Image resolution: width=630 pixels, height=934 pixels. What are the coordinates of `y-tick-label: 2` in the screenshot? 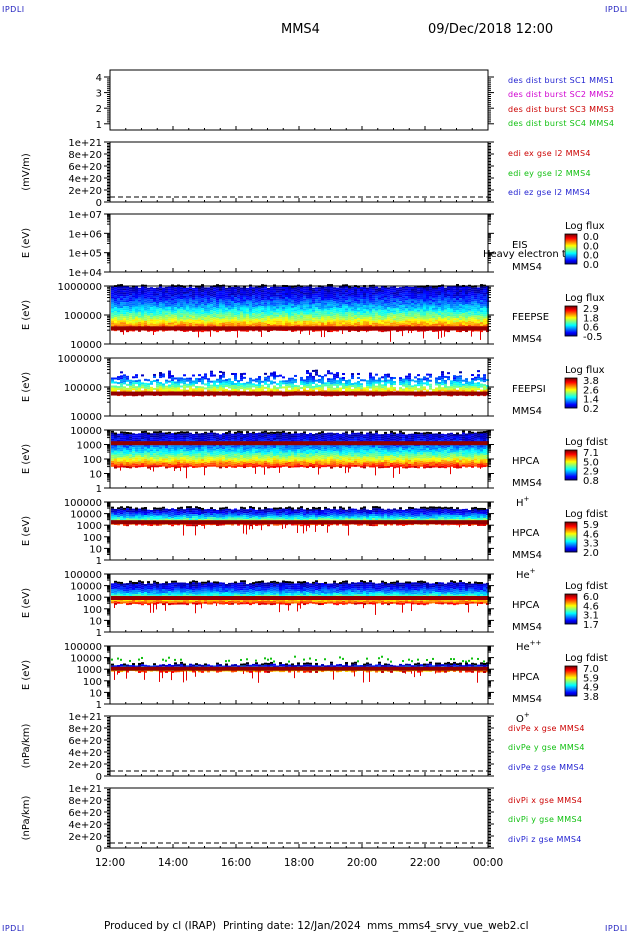 It's located at (99, 109).